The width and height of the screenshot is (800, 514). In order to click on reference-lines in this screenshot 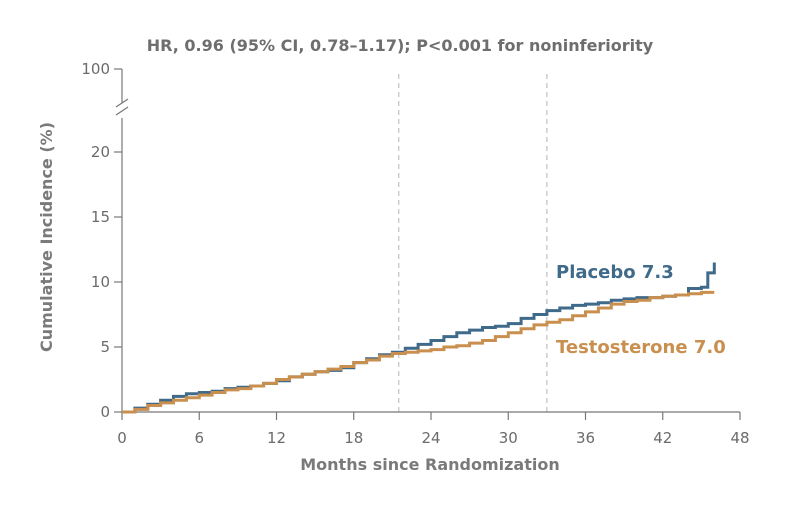, I will do `click(473, 241)`.